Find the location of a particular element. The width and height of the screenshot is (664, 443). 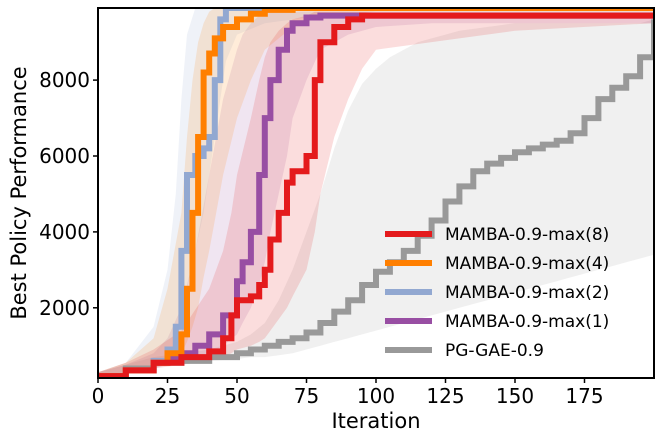

x-tick-label: 150 is located at coordinates (515, 396).